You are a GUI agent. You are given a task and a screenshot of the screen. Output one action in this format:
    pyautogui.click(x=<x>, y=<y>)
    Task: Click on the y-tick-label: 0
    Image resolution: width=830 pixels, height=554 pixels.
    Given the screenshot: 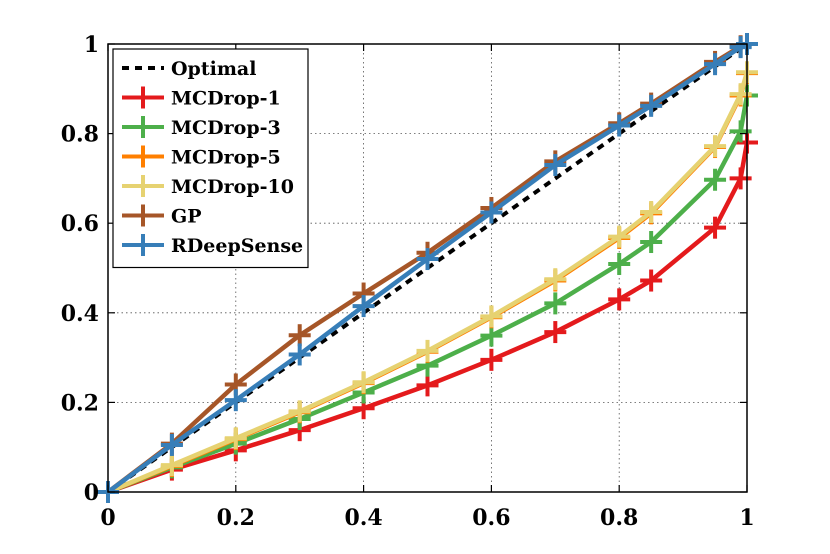 What is the action you would take?
    pyautogui.click(x=91, y=493)
    